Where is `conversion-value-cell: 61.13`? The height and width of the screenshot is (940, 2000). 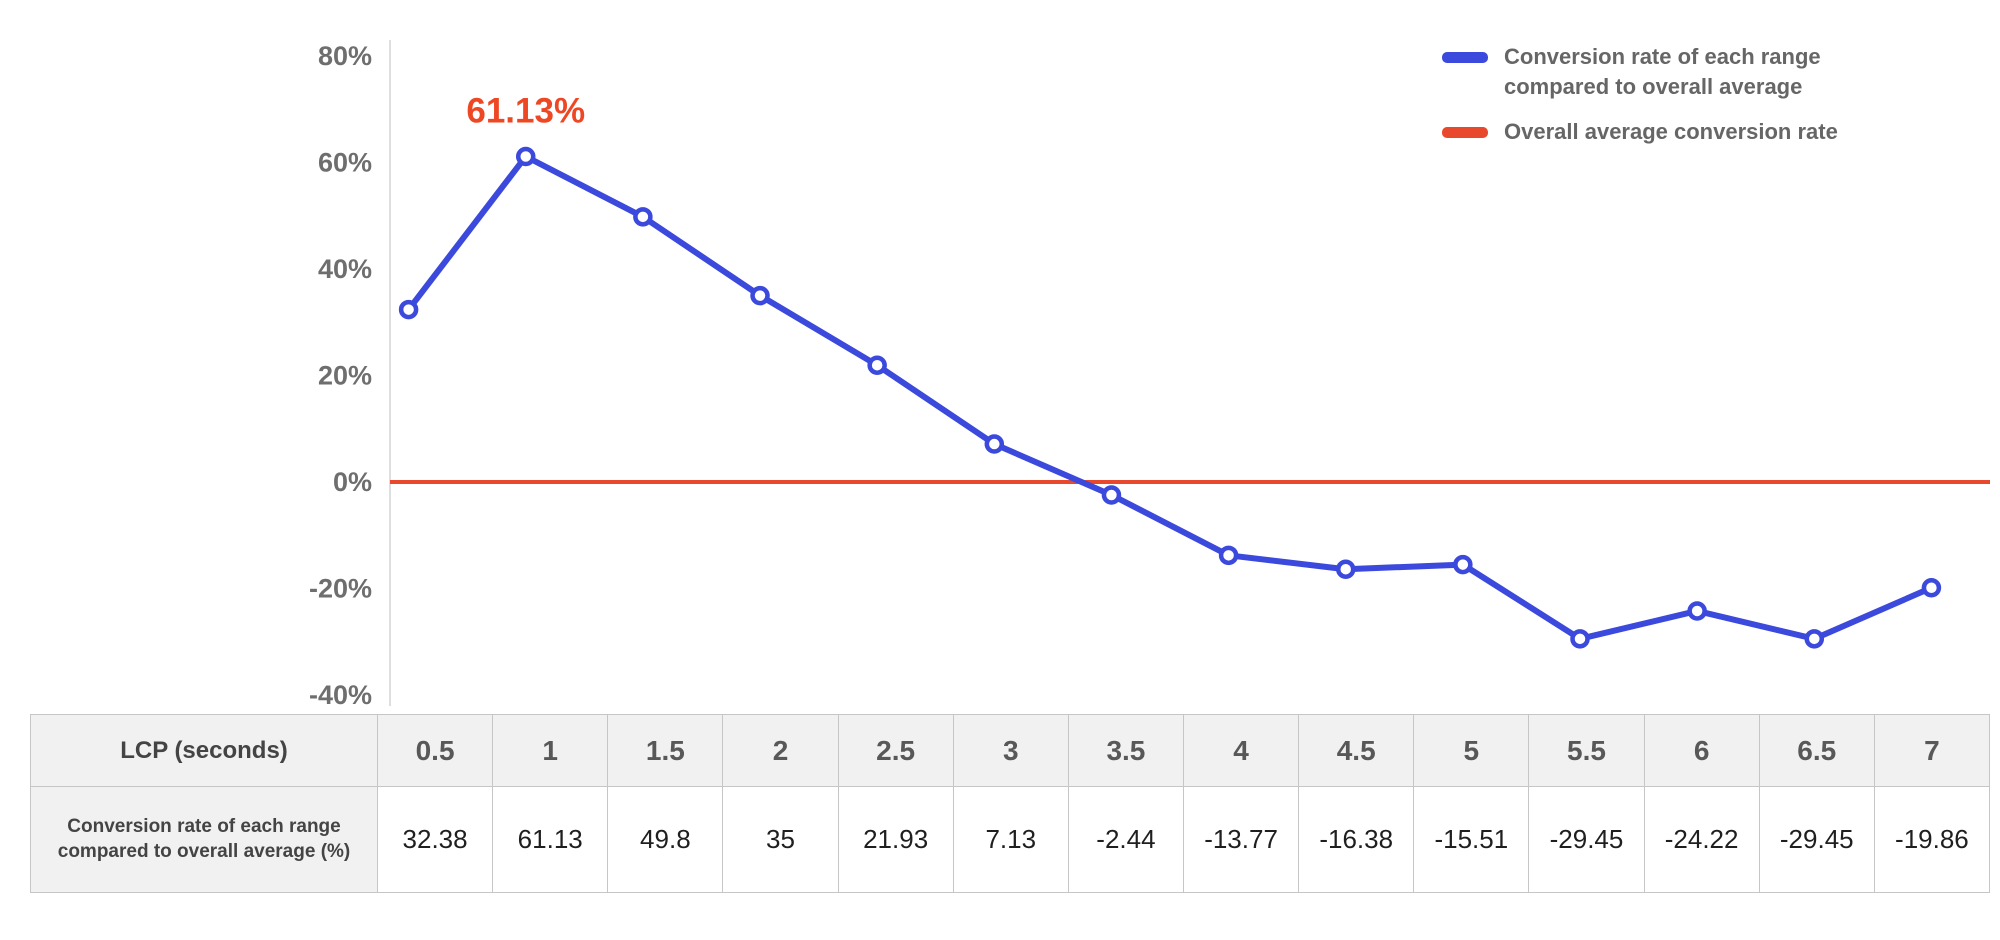 conversion-value-cell: 61.13 is located at coordinates (550, 839).